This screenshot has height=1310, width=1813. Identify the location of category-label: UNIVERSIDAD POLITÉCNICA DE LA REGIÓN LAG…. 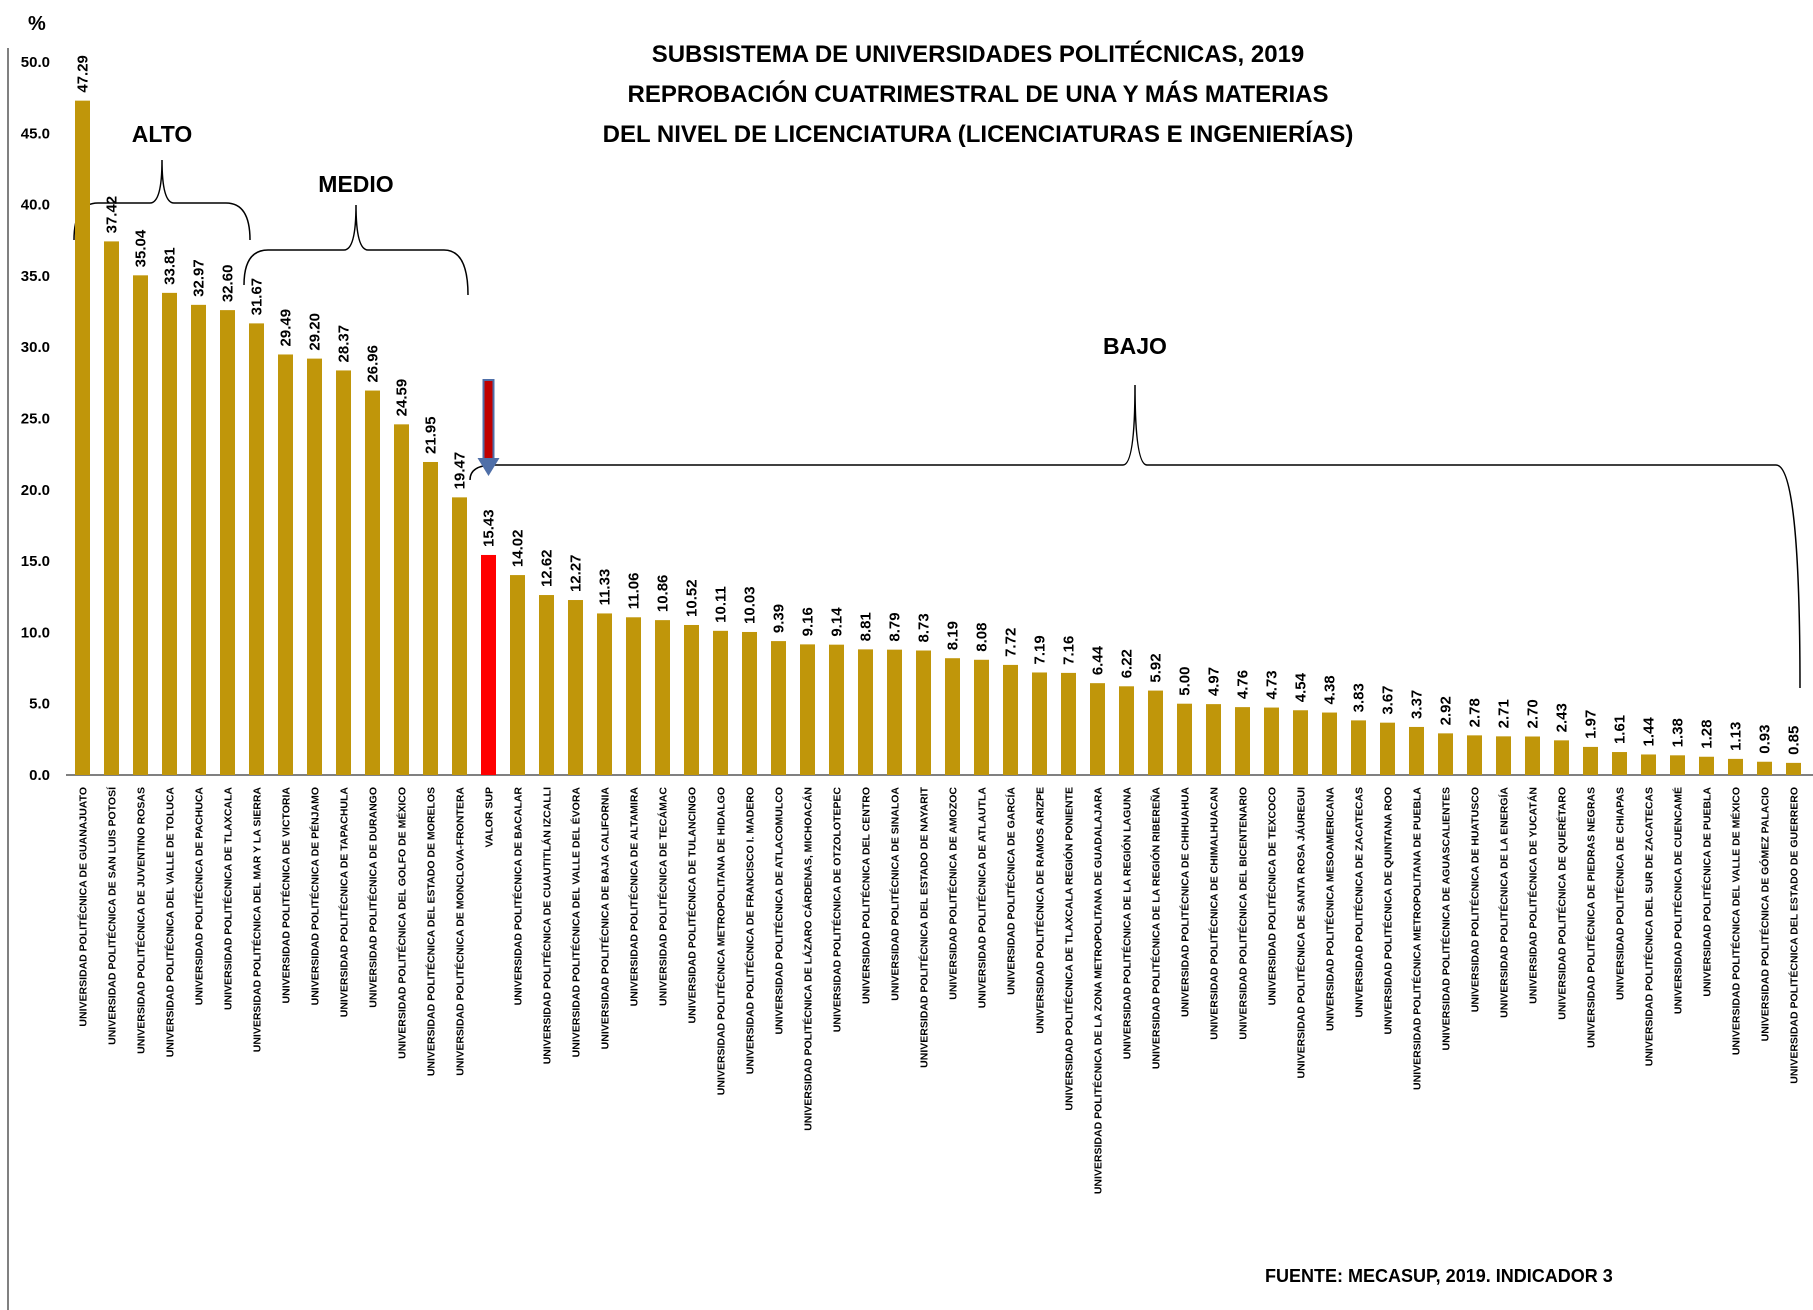
(1127, 923).